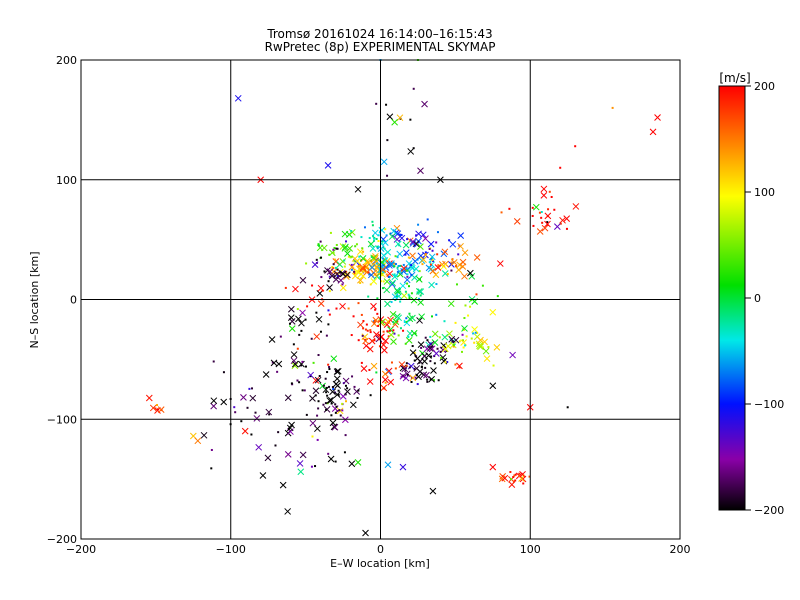 The height and width of the screenshot is (600, 800). What do you see at coordinates (680, 549) in the screenshot?
I see `x-tick-label: 200` at bounding box center [680, 549].